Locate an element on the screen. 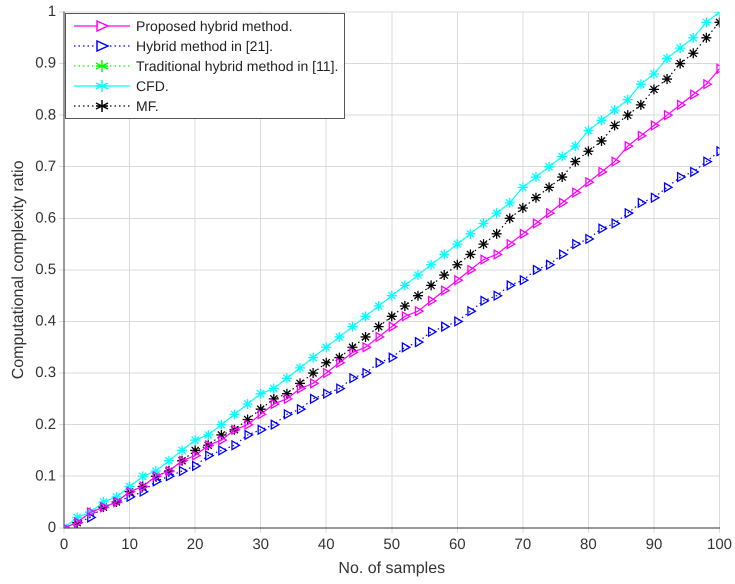 The width and height of the screenshot is (735, 584). x-tick-label: 90 is located at coordinates (654, 544).